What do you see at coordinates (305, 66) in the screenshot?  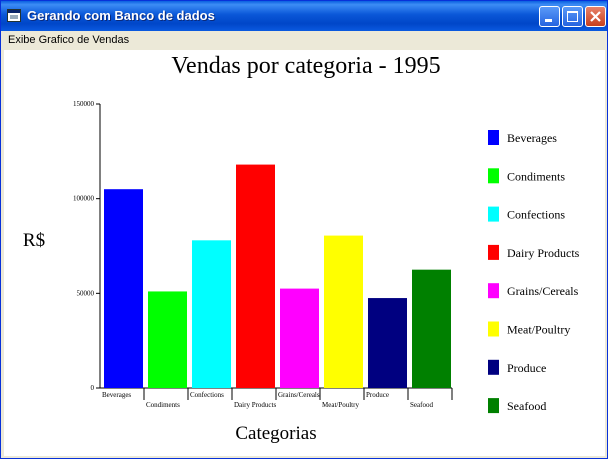 I see `chart-title: Vendas por categoria - 1995` at bounding box center [305, 66].